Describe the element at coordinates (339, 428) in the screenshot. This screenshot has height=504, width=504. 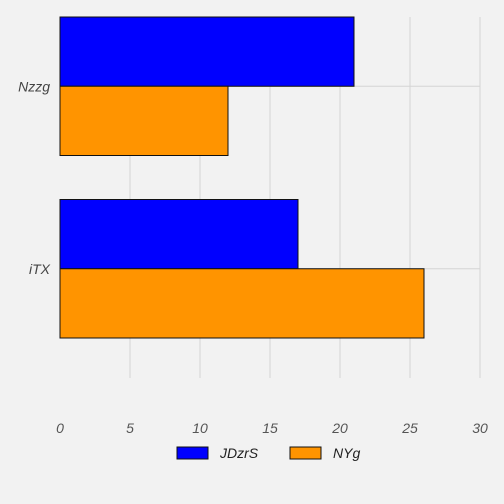
I see `x-tick-label: 20` at that location.